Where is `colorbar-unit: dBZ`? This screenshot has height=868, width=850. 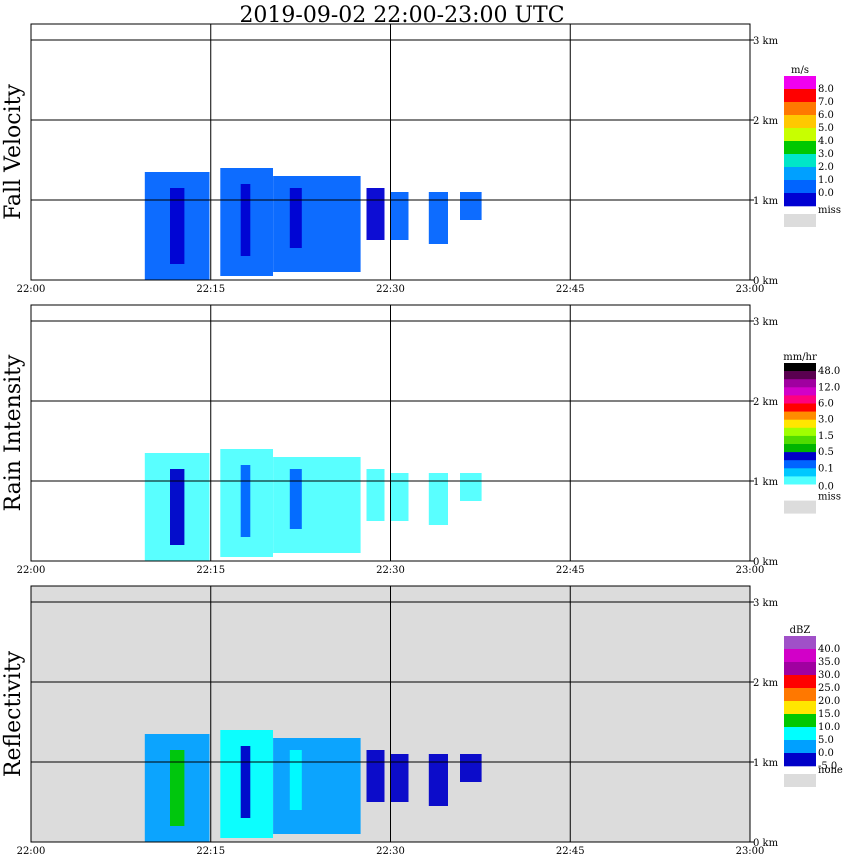 colorbar-unit: dBZ is located at coordinates (800, 630).